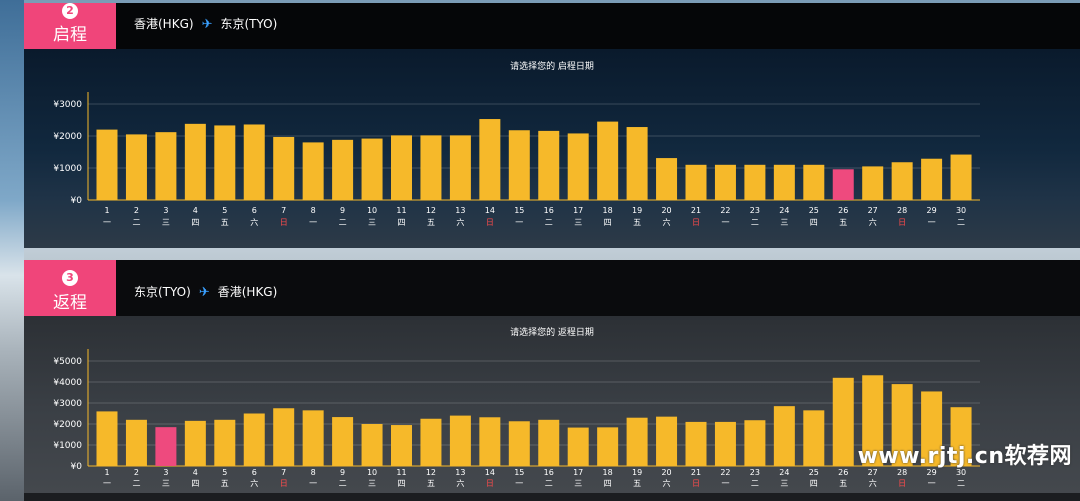  What do you see at coordinates (254, 222) in the screenshot?
I see `outbound-weekday-label: 六` at bounding box center [254, 222].